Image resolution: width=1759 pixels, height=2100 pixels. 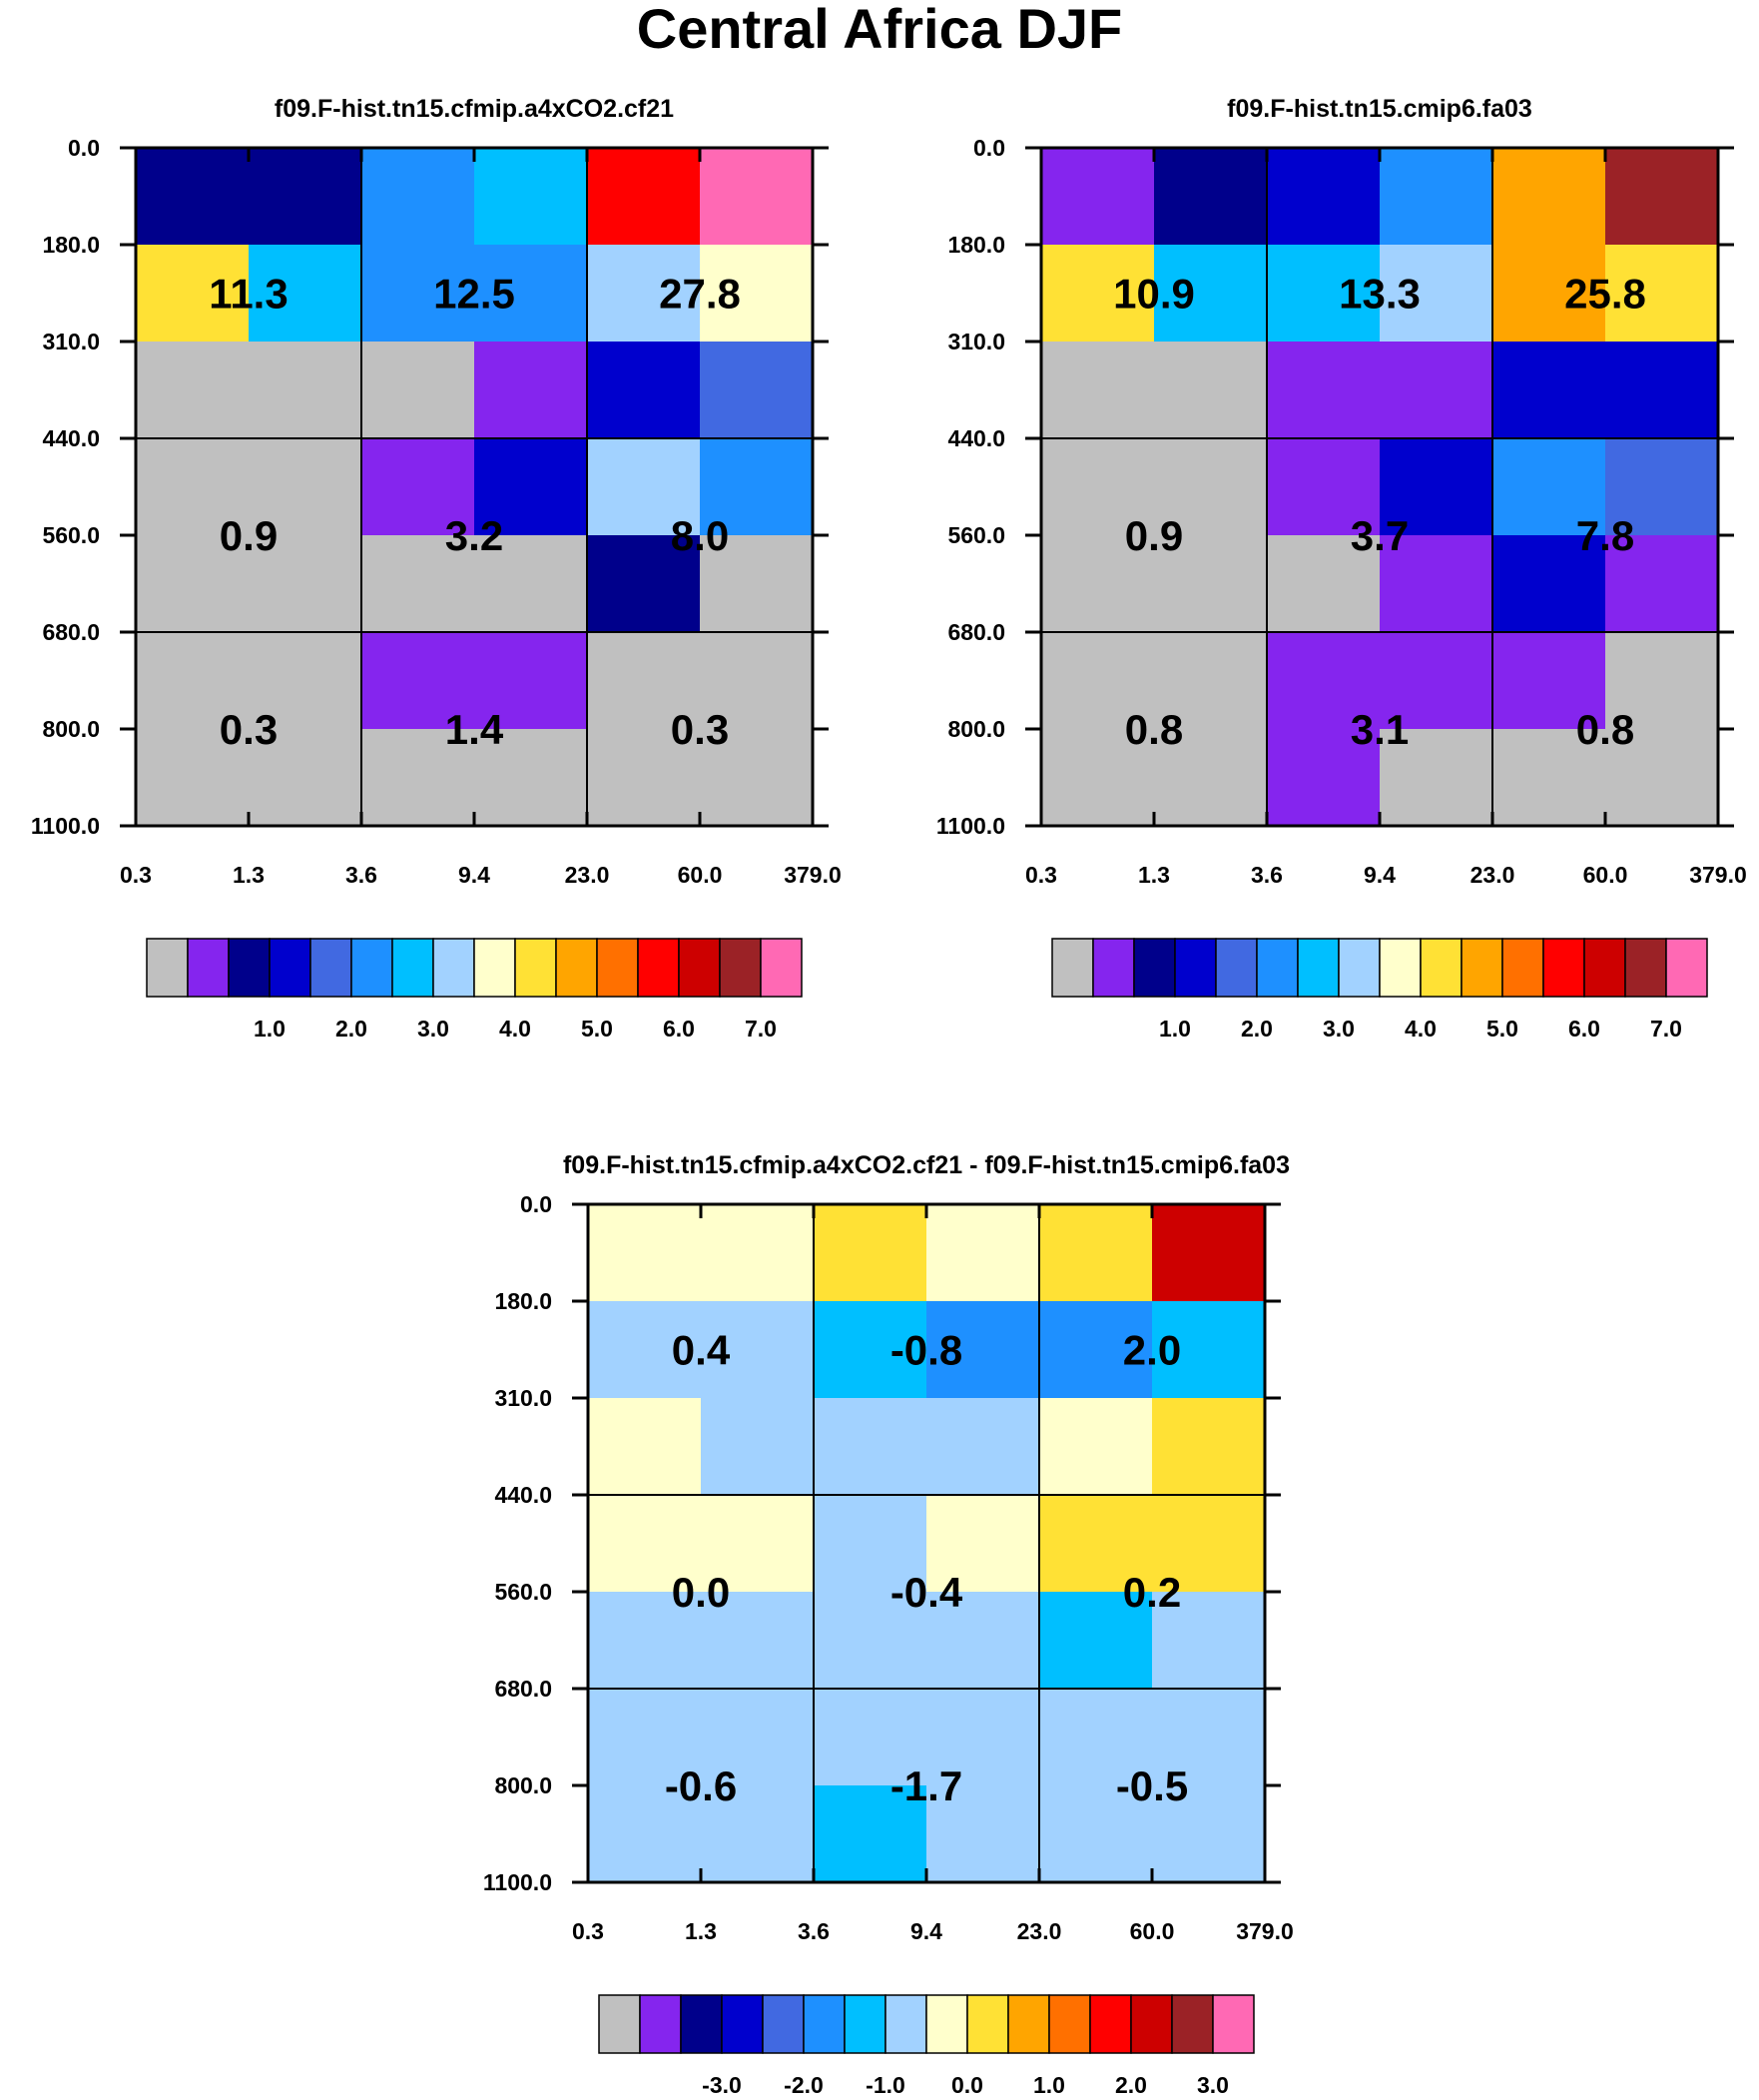 I want to click on y-tick-label: 1100.0, so click(x=970, y=826).